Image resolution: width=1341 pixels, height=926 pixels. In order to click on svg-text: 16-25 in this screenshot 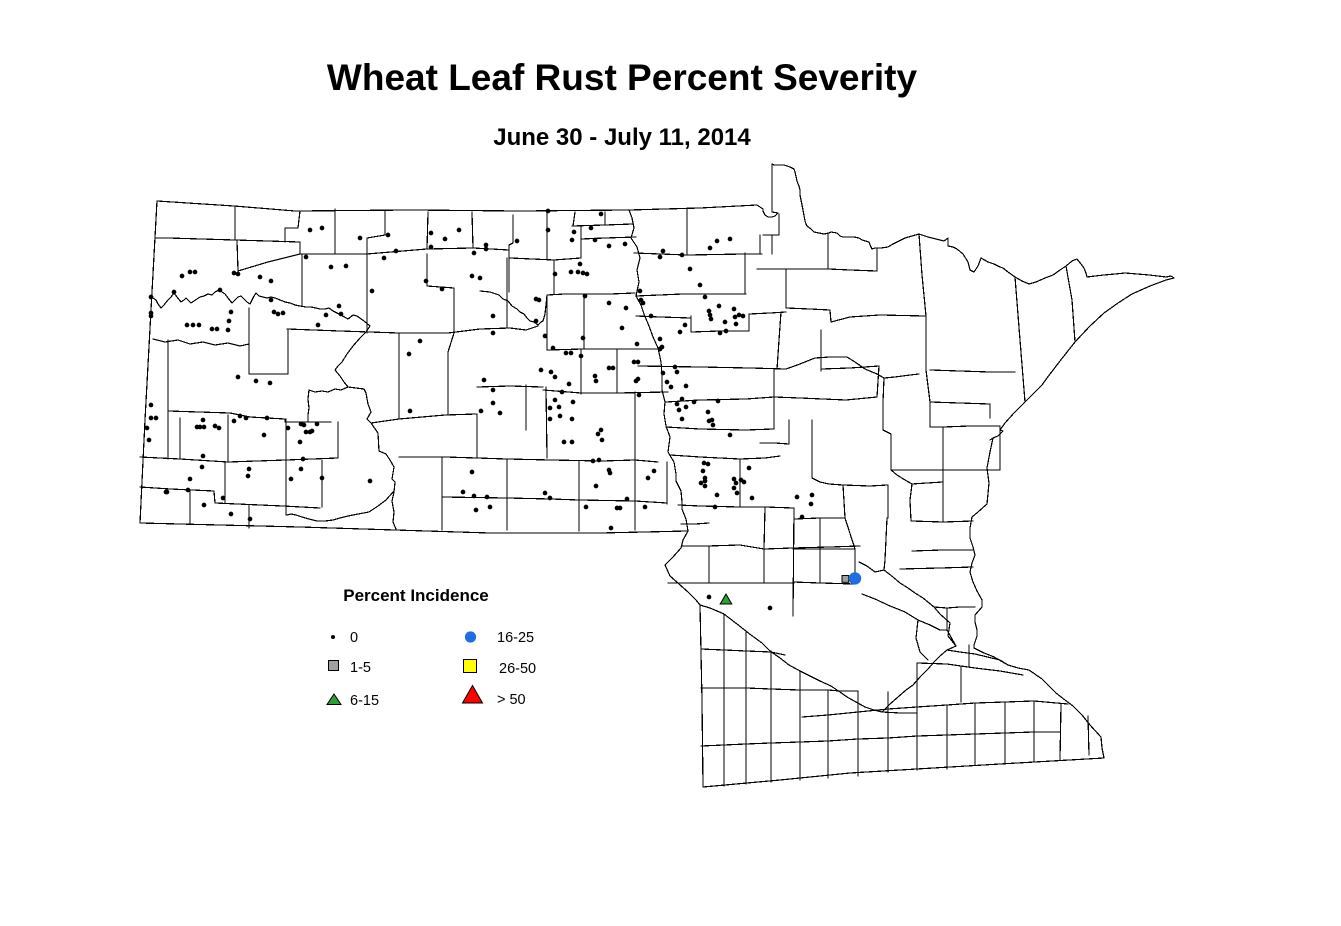, I will do `click(515, 638)`.